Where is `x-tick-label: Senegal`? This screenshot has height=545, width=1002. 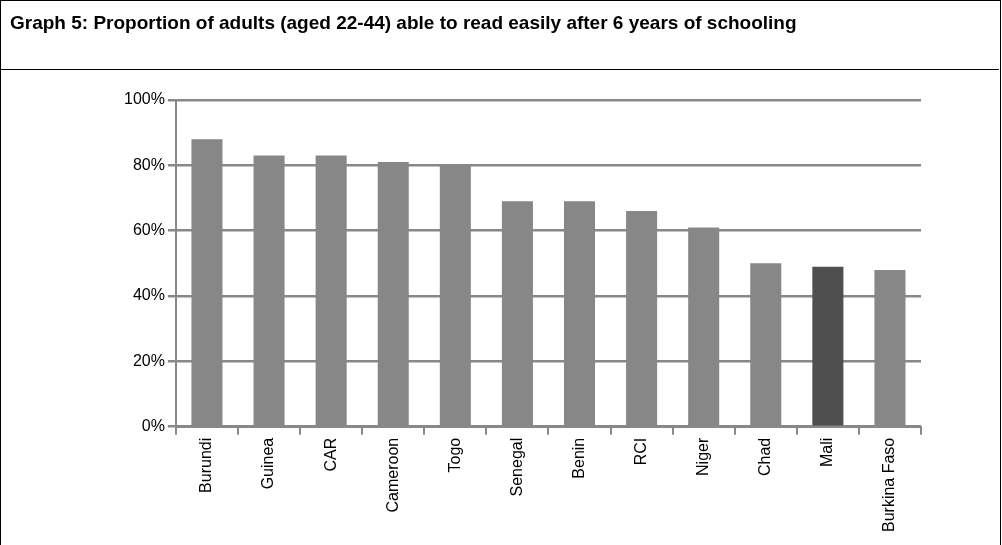 x-tick-label: Senegal is located at coordinates (516, 467).